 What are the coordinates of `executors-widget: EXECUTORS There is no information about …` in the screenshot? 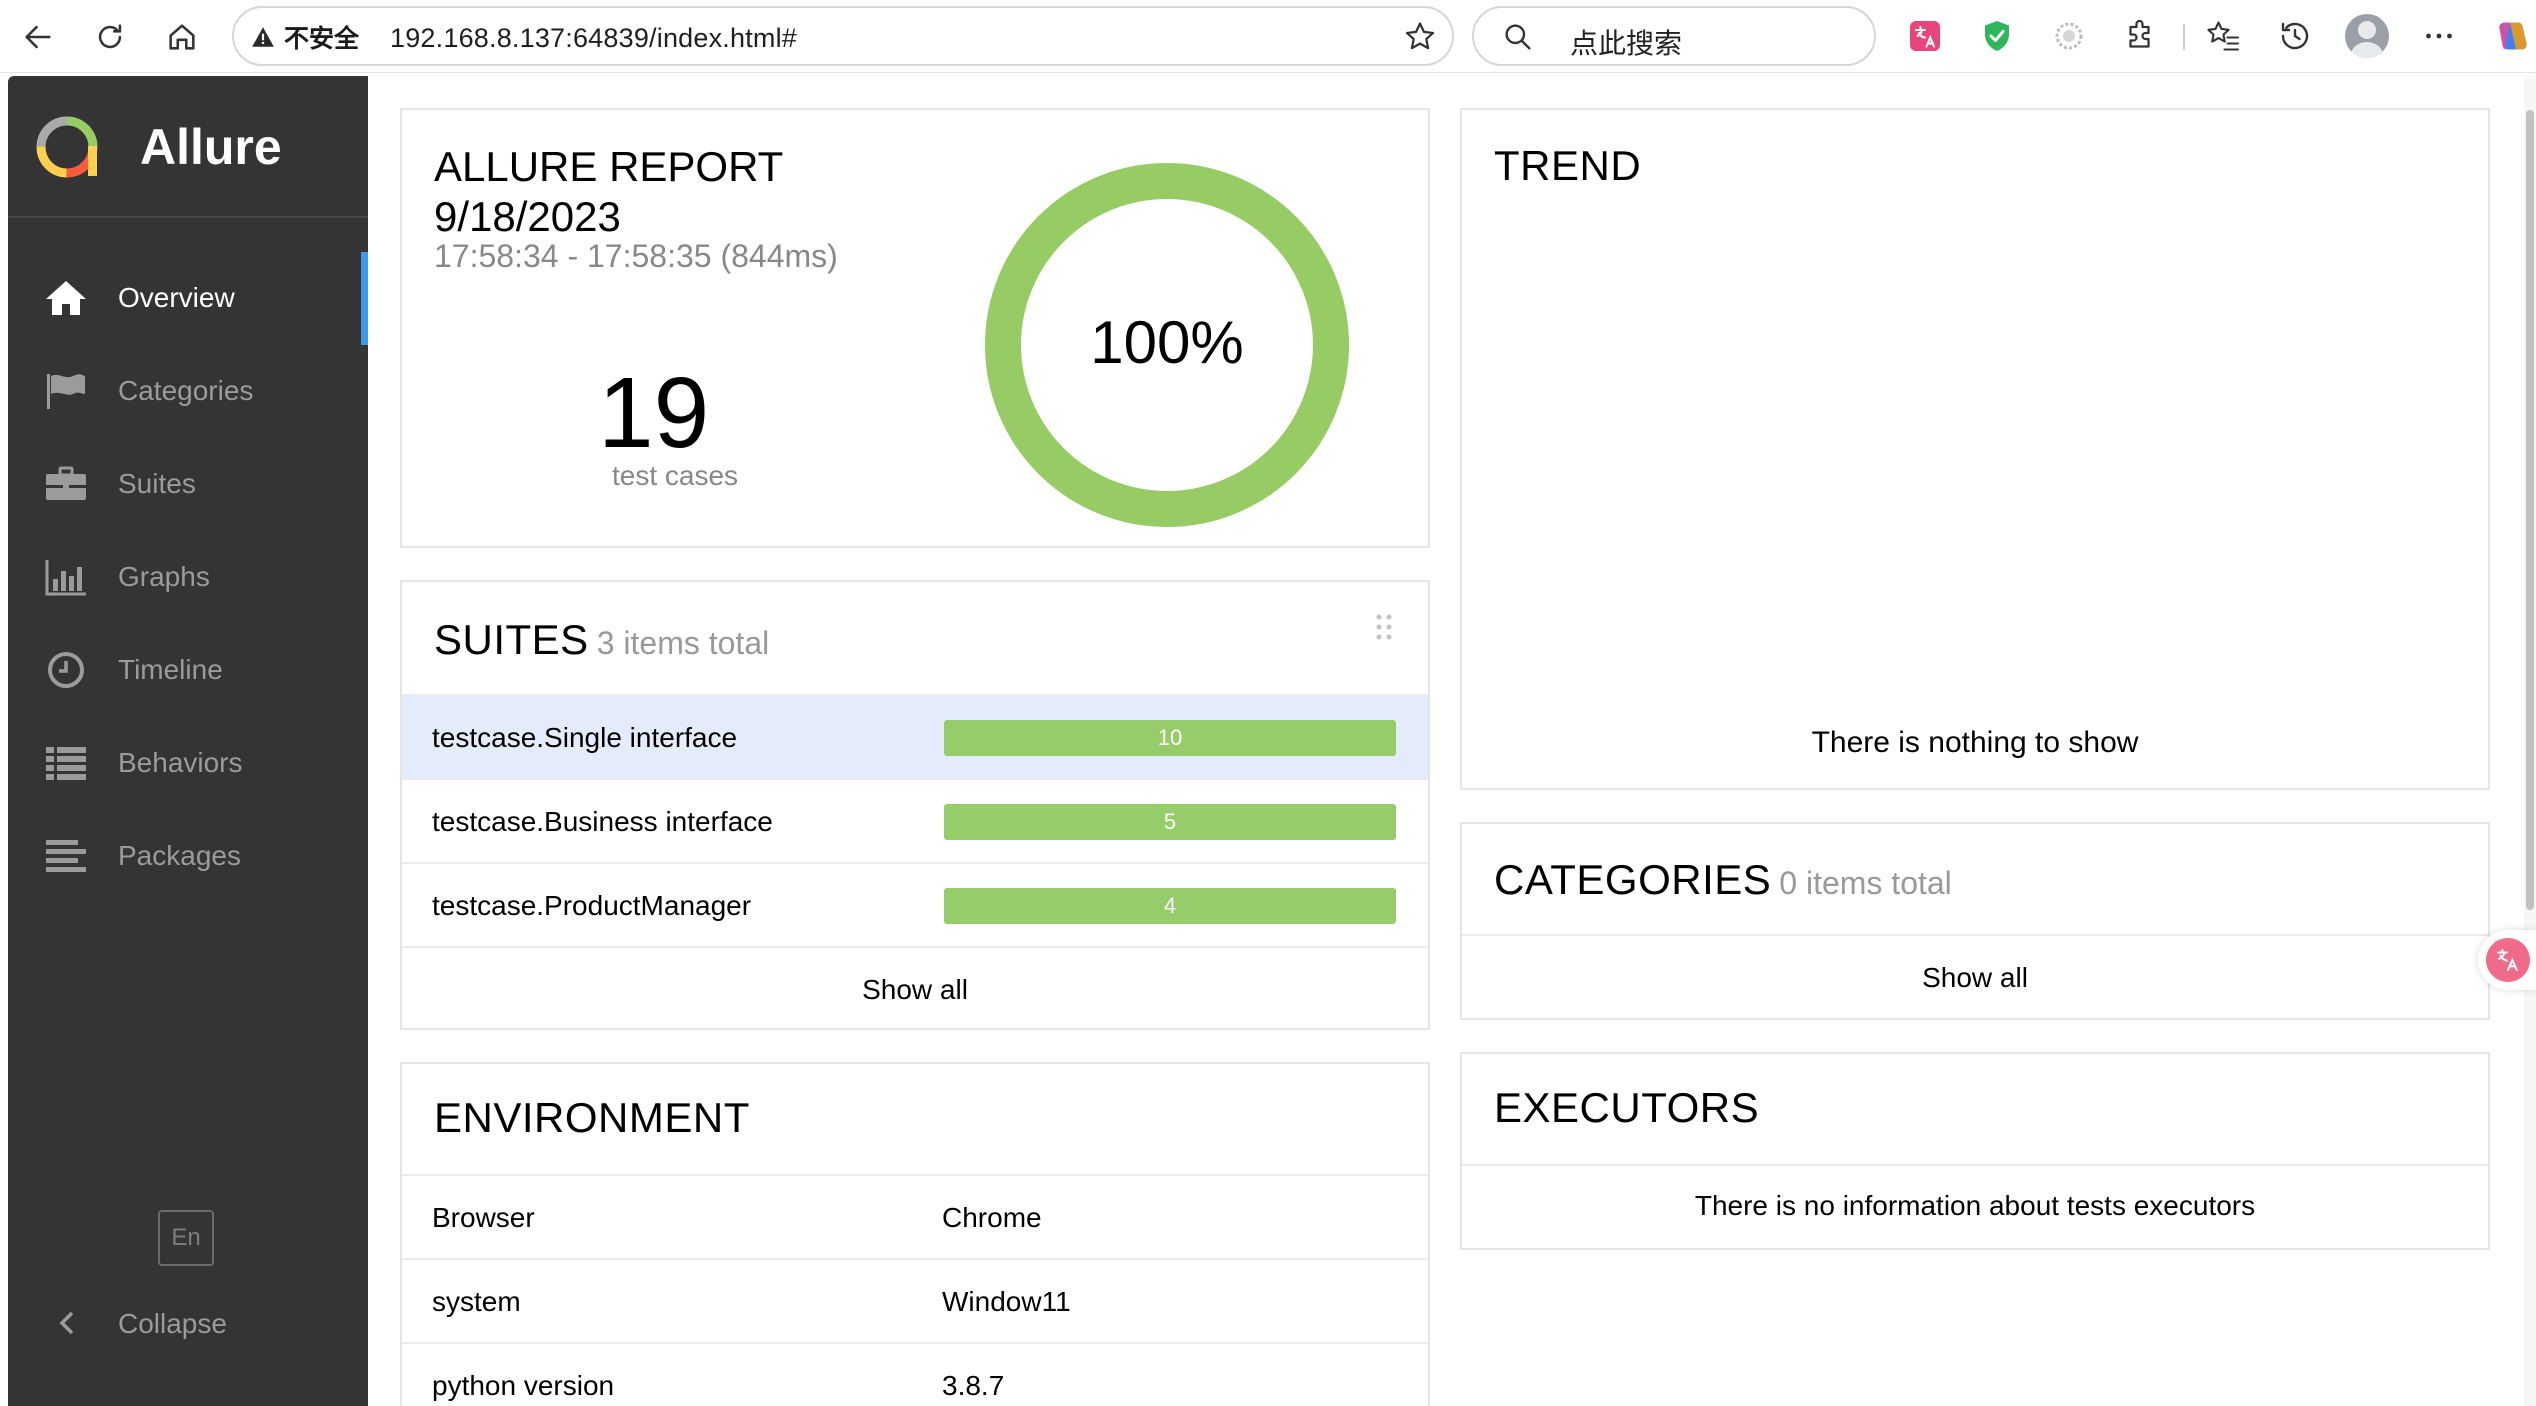 It's located at (1975, 1151).